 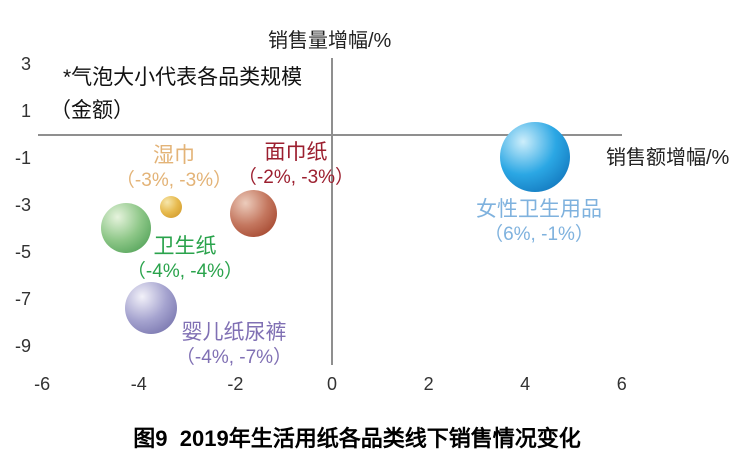 I want to click on y-tick-label: -5, so click(x=22, y=252).